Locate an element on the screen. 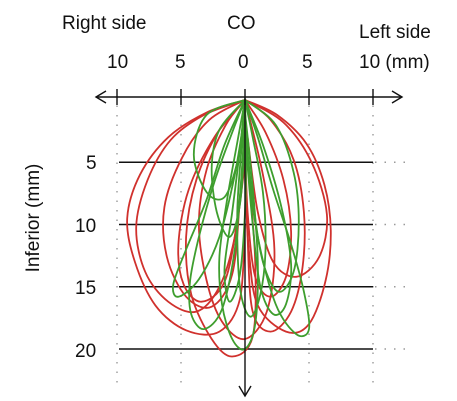 This screenshot has width=457, height=401. y-axis-title: Inferior (mm) is located at coordinates (33, 218).